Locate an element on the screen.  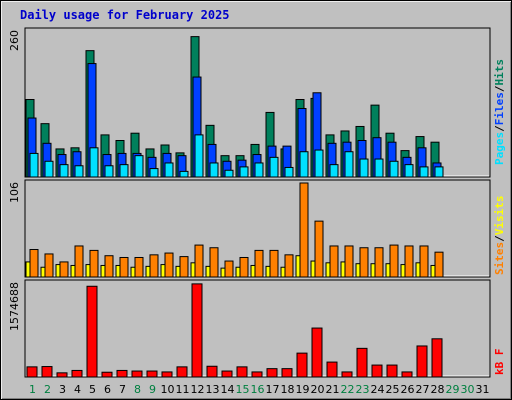
day-label: 20 is located at coordinates (318, 389).